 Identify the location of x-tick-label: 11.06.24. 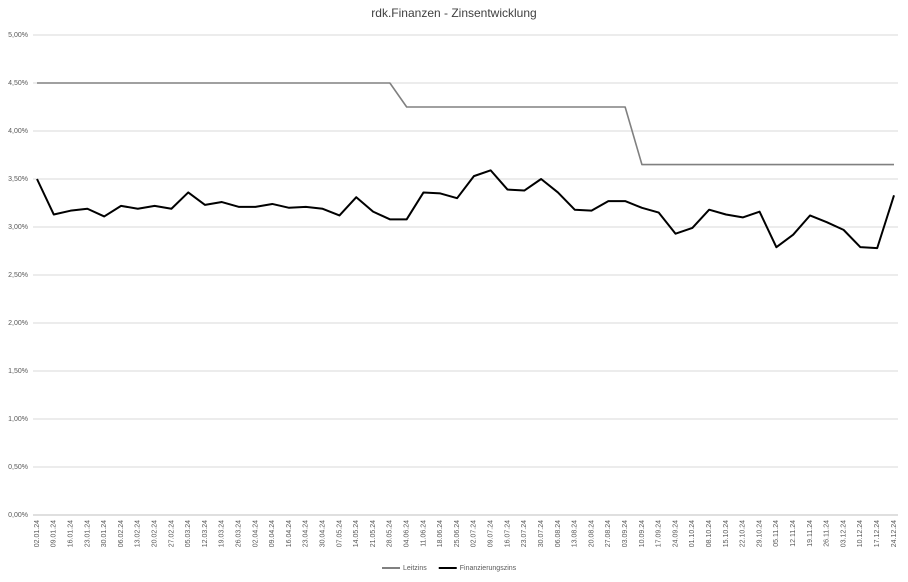
(423, 533).